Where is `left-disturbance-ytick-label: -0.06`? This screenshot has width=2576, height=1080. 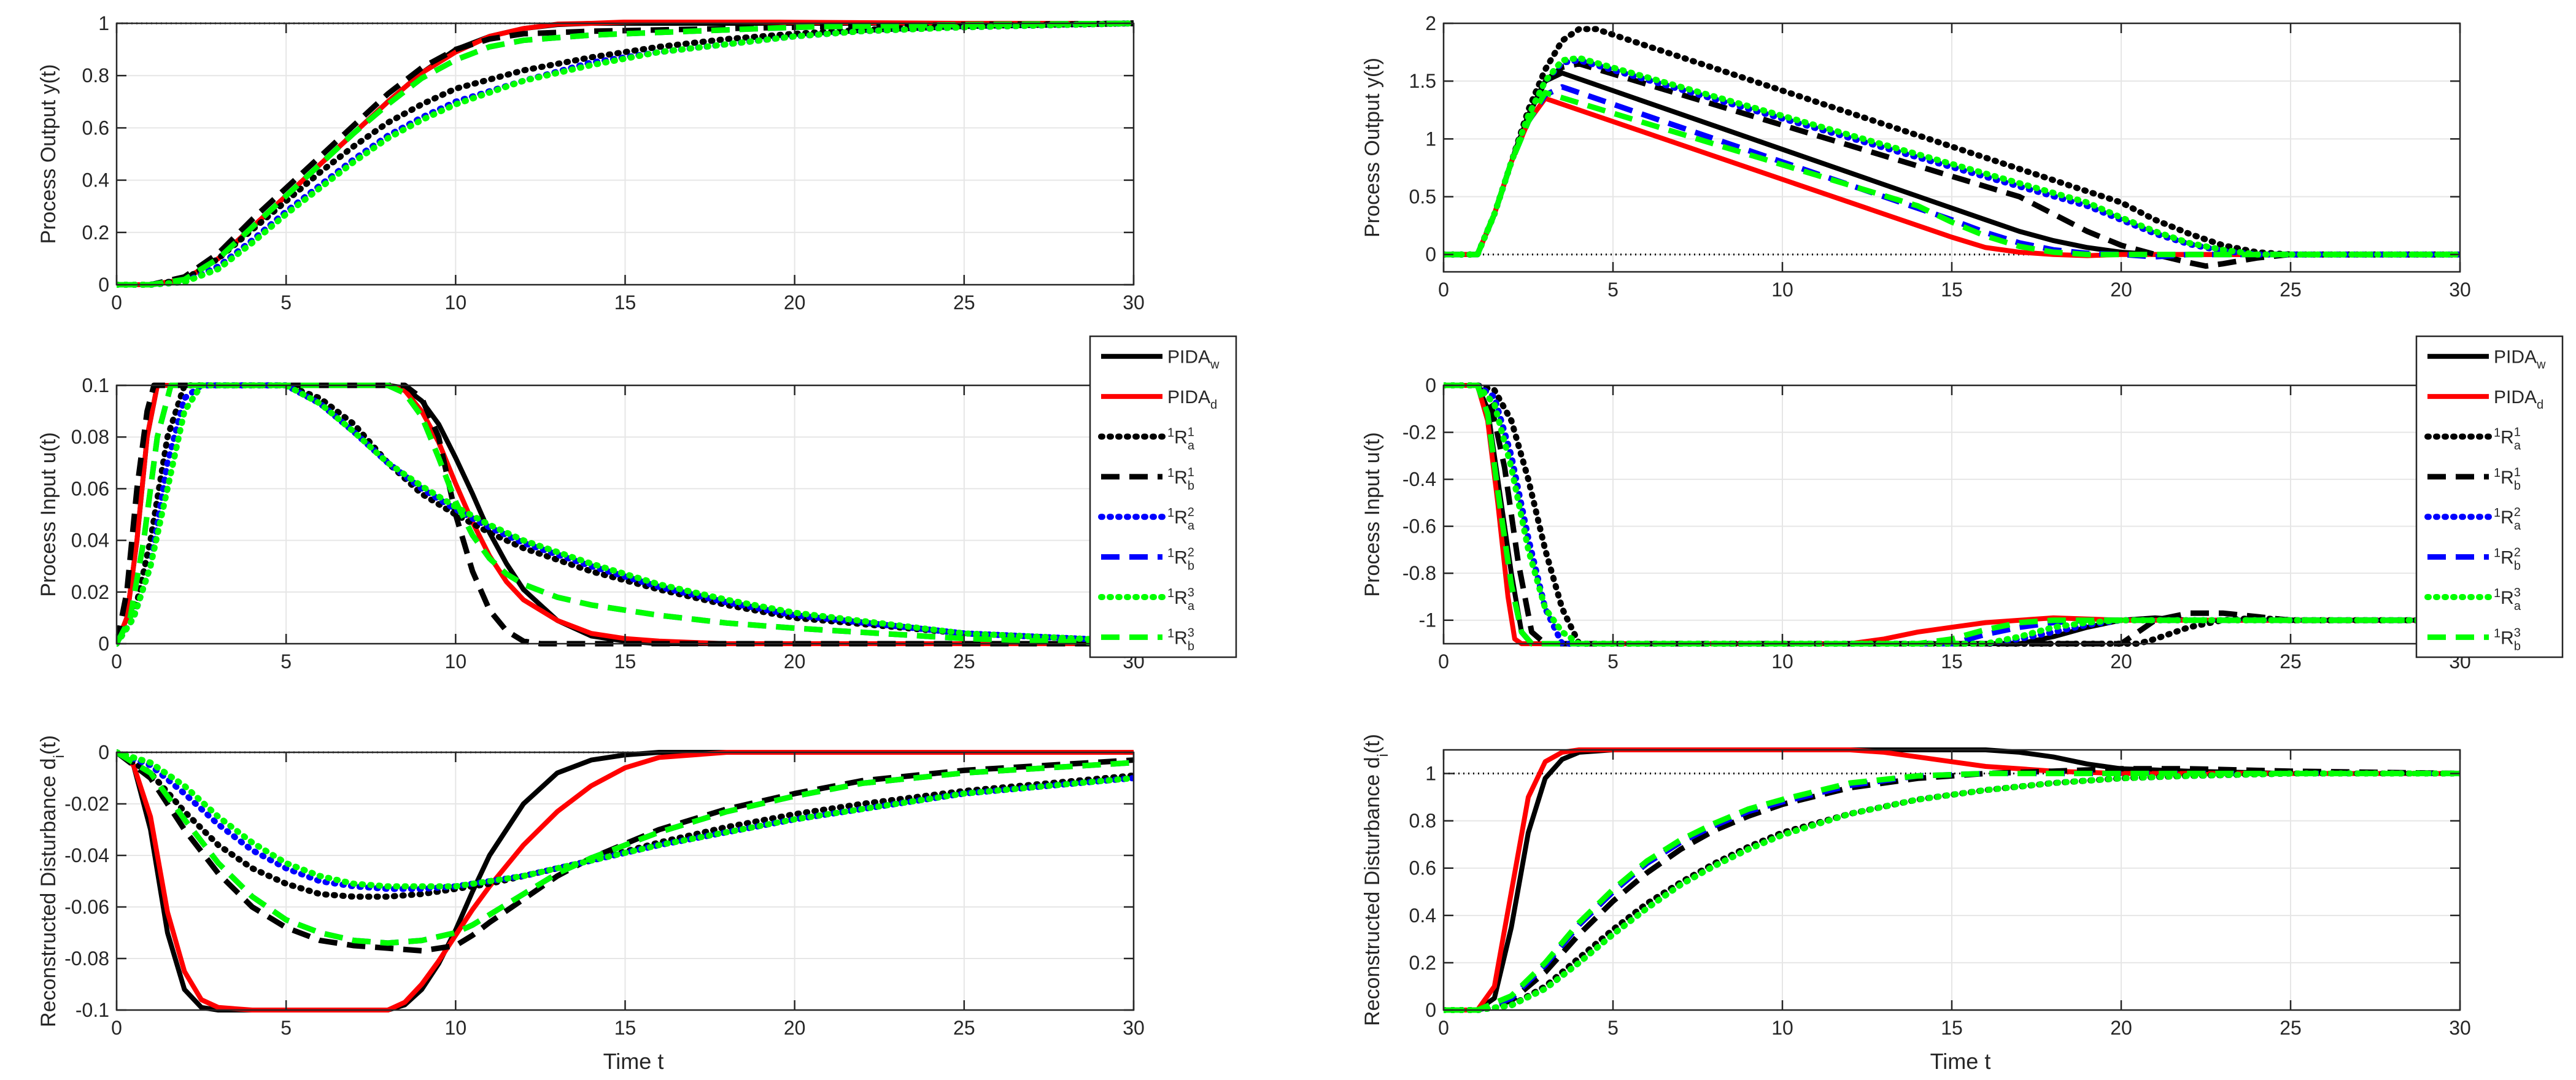 left-disturbance-ytick-label: -0.06 is located at coordinates (86, 907).